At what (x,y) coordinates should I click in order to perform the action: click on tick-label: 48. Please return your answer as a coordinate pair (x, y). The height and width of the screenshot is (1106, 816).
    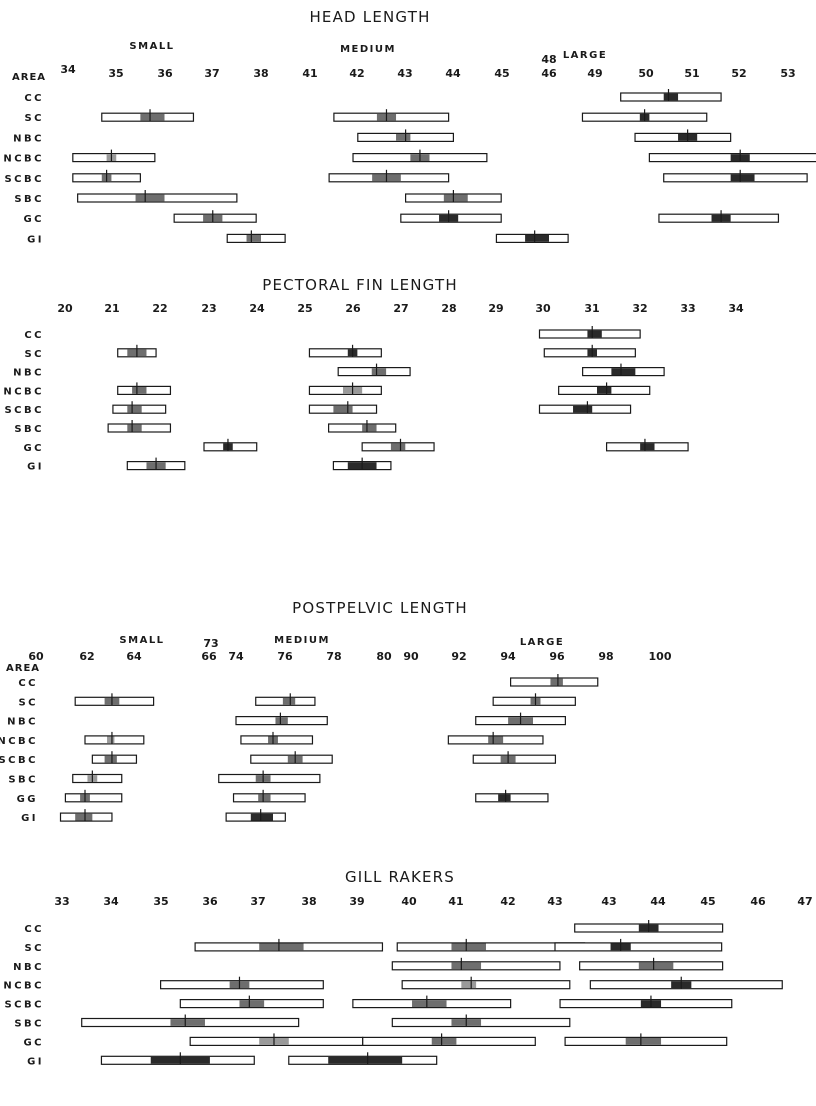
    Looking at the image, I should click on (548, 59).